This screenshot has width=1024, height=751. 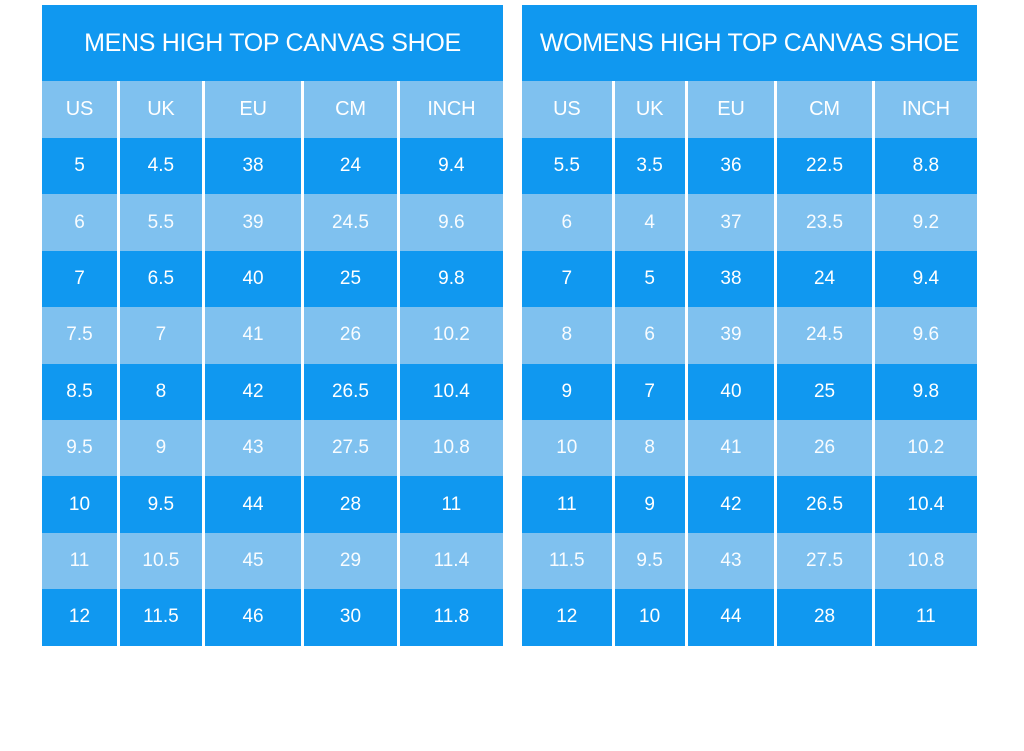 What do you see at coordinates (451, 617) in the screenshot?
I see `table-cell: 11.8` at bounding box center [451, 617].